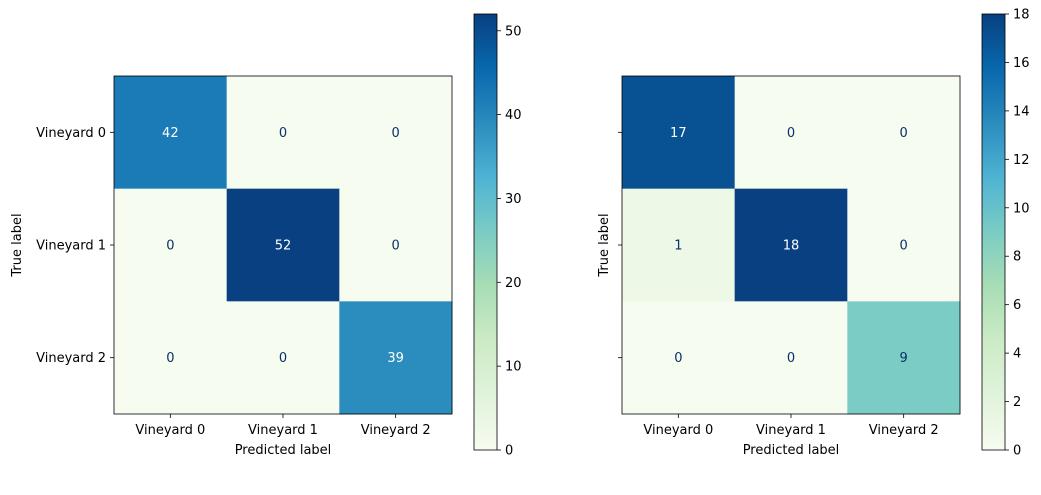  I want to click on colorbar-tick-label: 16, so click(1021, 63).